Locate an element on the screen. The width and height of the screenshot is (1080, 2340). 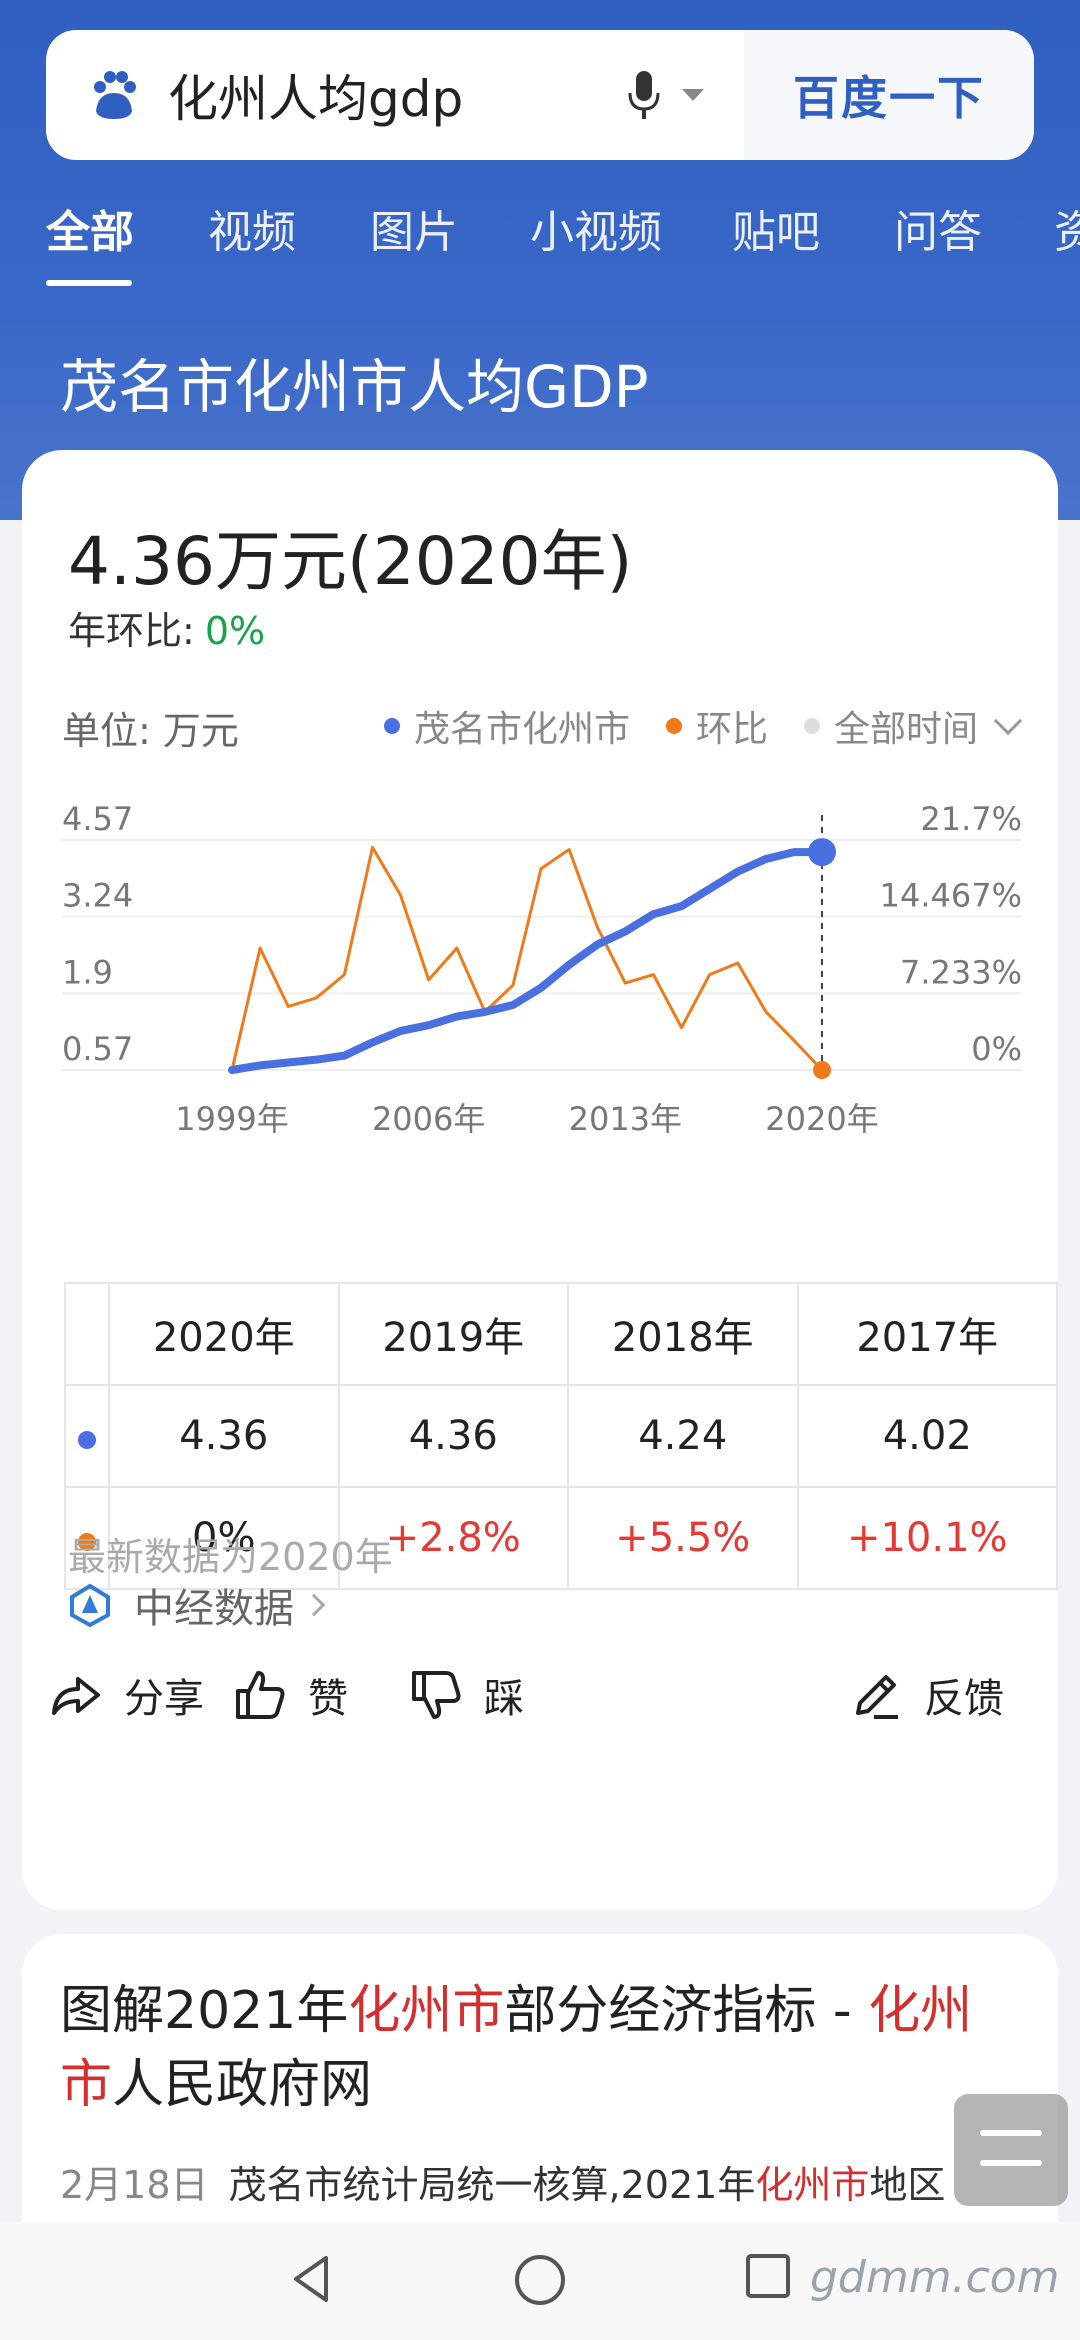
active-tab-indicator is located at coordinates (89, 283).